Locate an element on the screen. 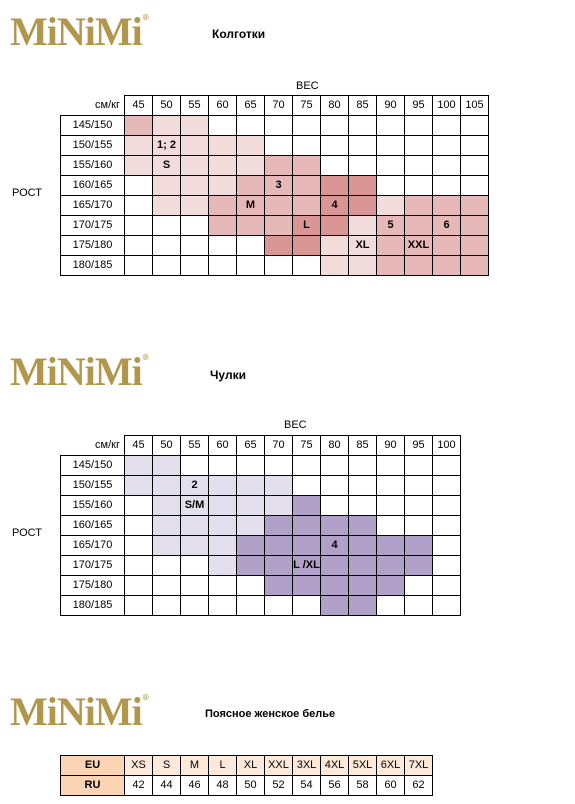 The image size is (575, 804). size-cell: L is located at coordinates (306, 225).